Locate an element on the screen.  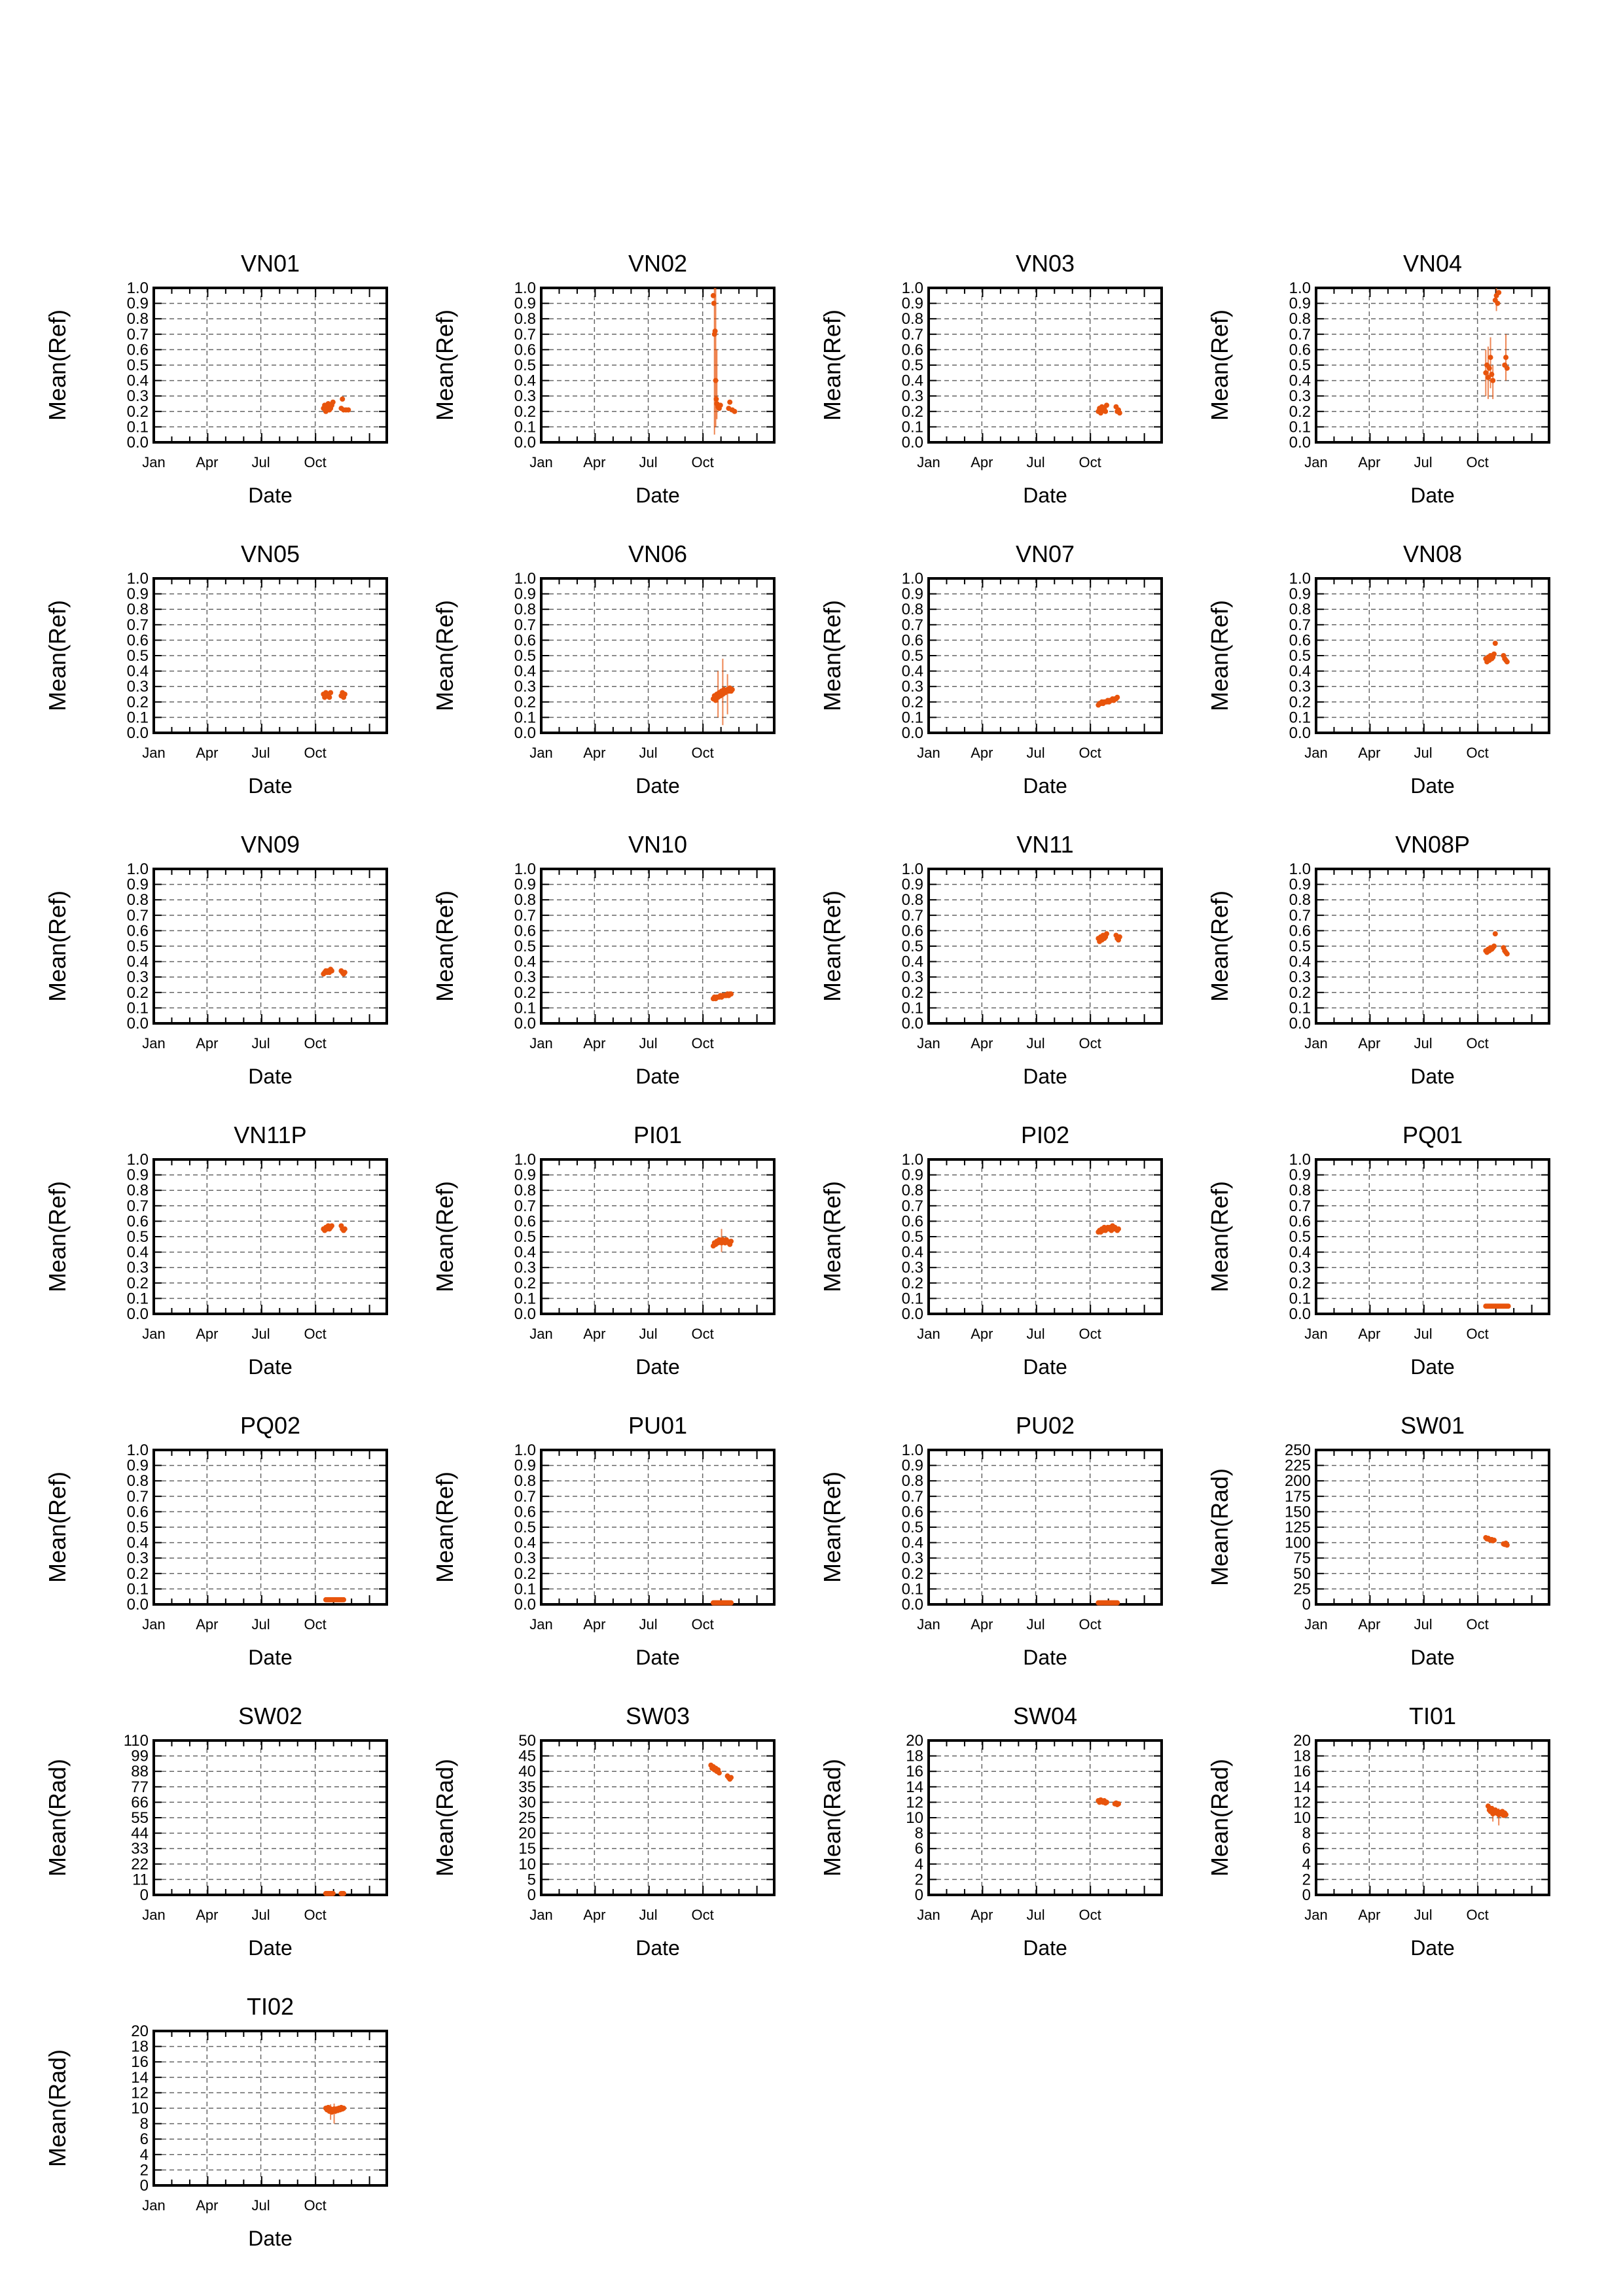
y-tick-label: 0.6 is located at coordinates (1300, 350).